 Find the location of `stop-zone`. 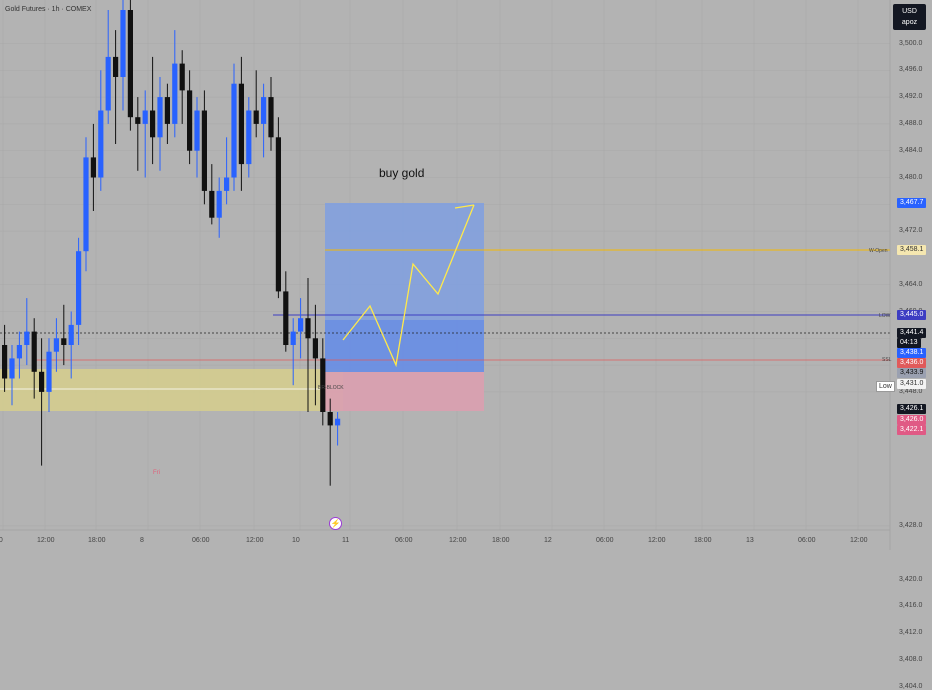

stop-zone is located at coordinates (404, 391).